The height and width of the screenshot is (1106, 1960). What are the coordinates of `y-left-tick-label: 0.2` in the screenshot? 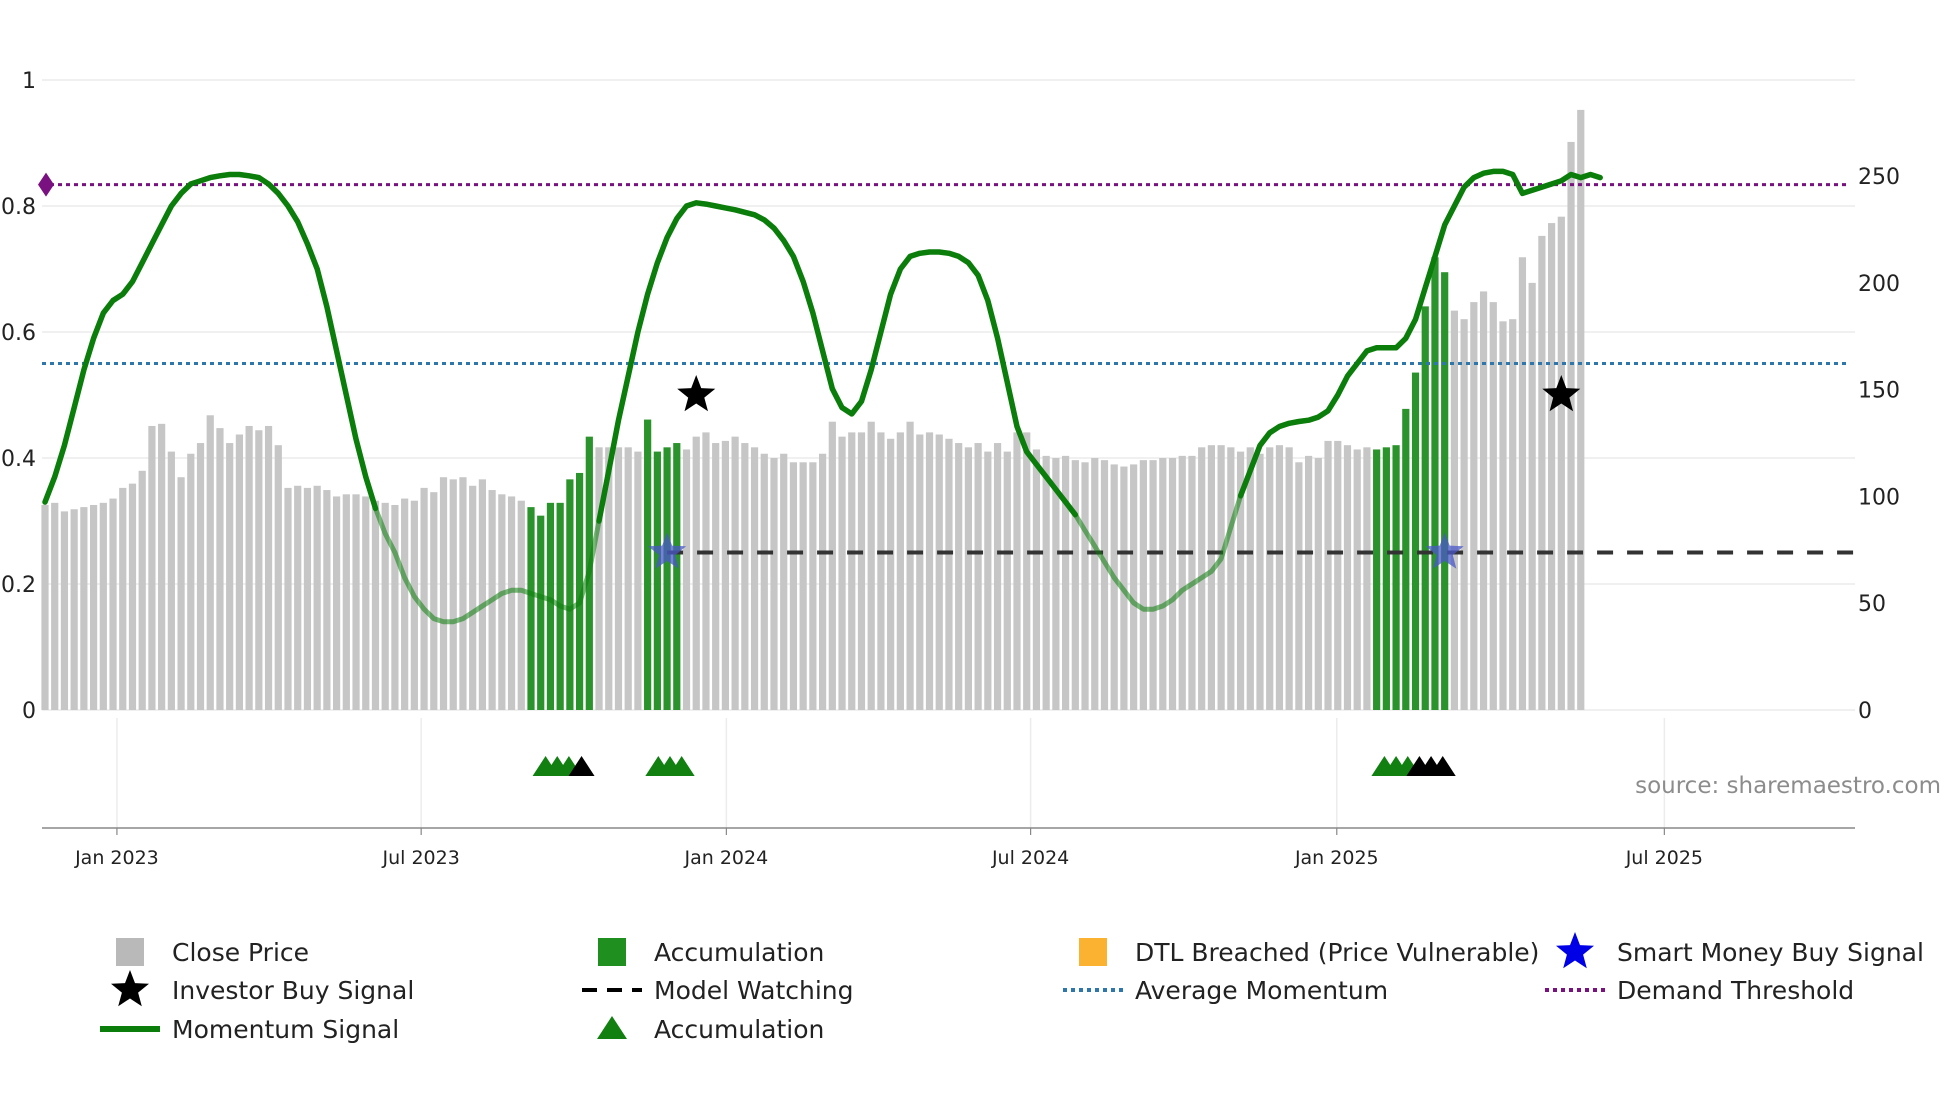 It's located at (18, 585).